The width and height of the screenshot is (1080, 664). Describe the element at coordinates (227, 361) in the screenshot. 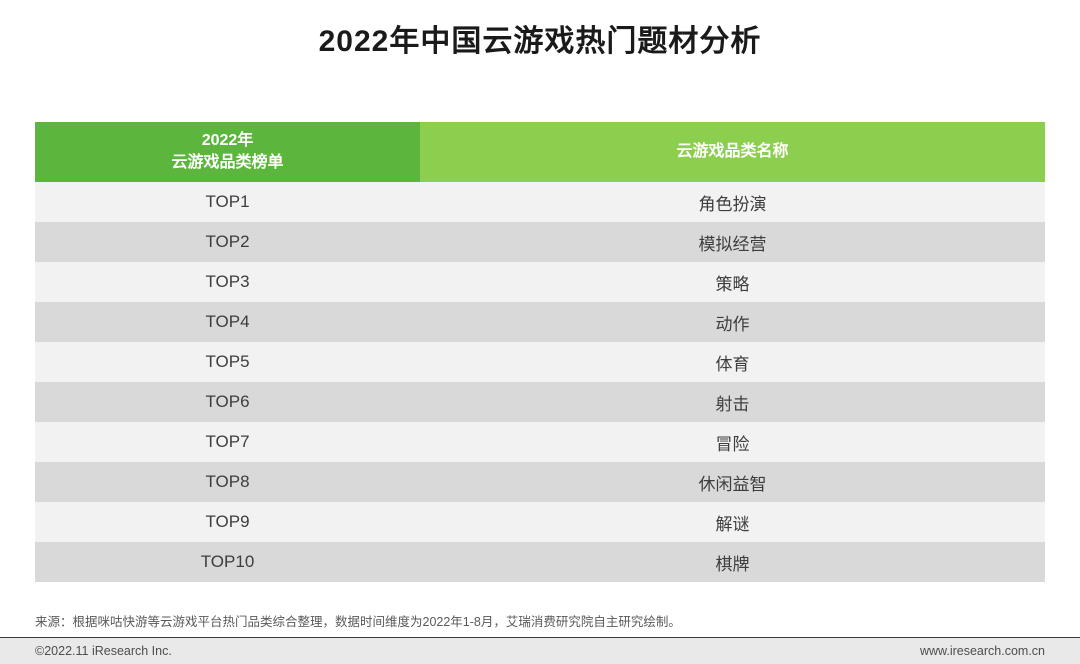

I see `rank-cell: TOP5` at that location.